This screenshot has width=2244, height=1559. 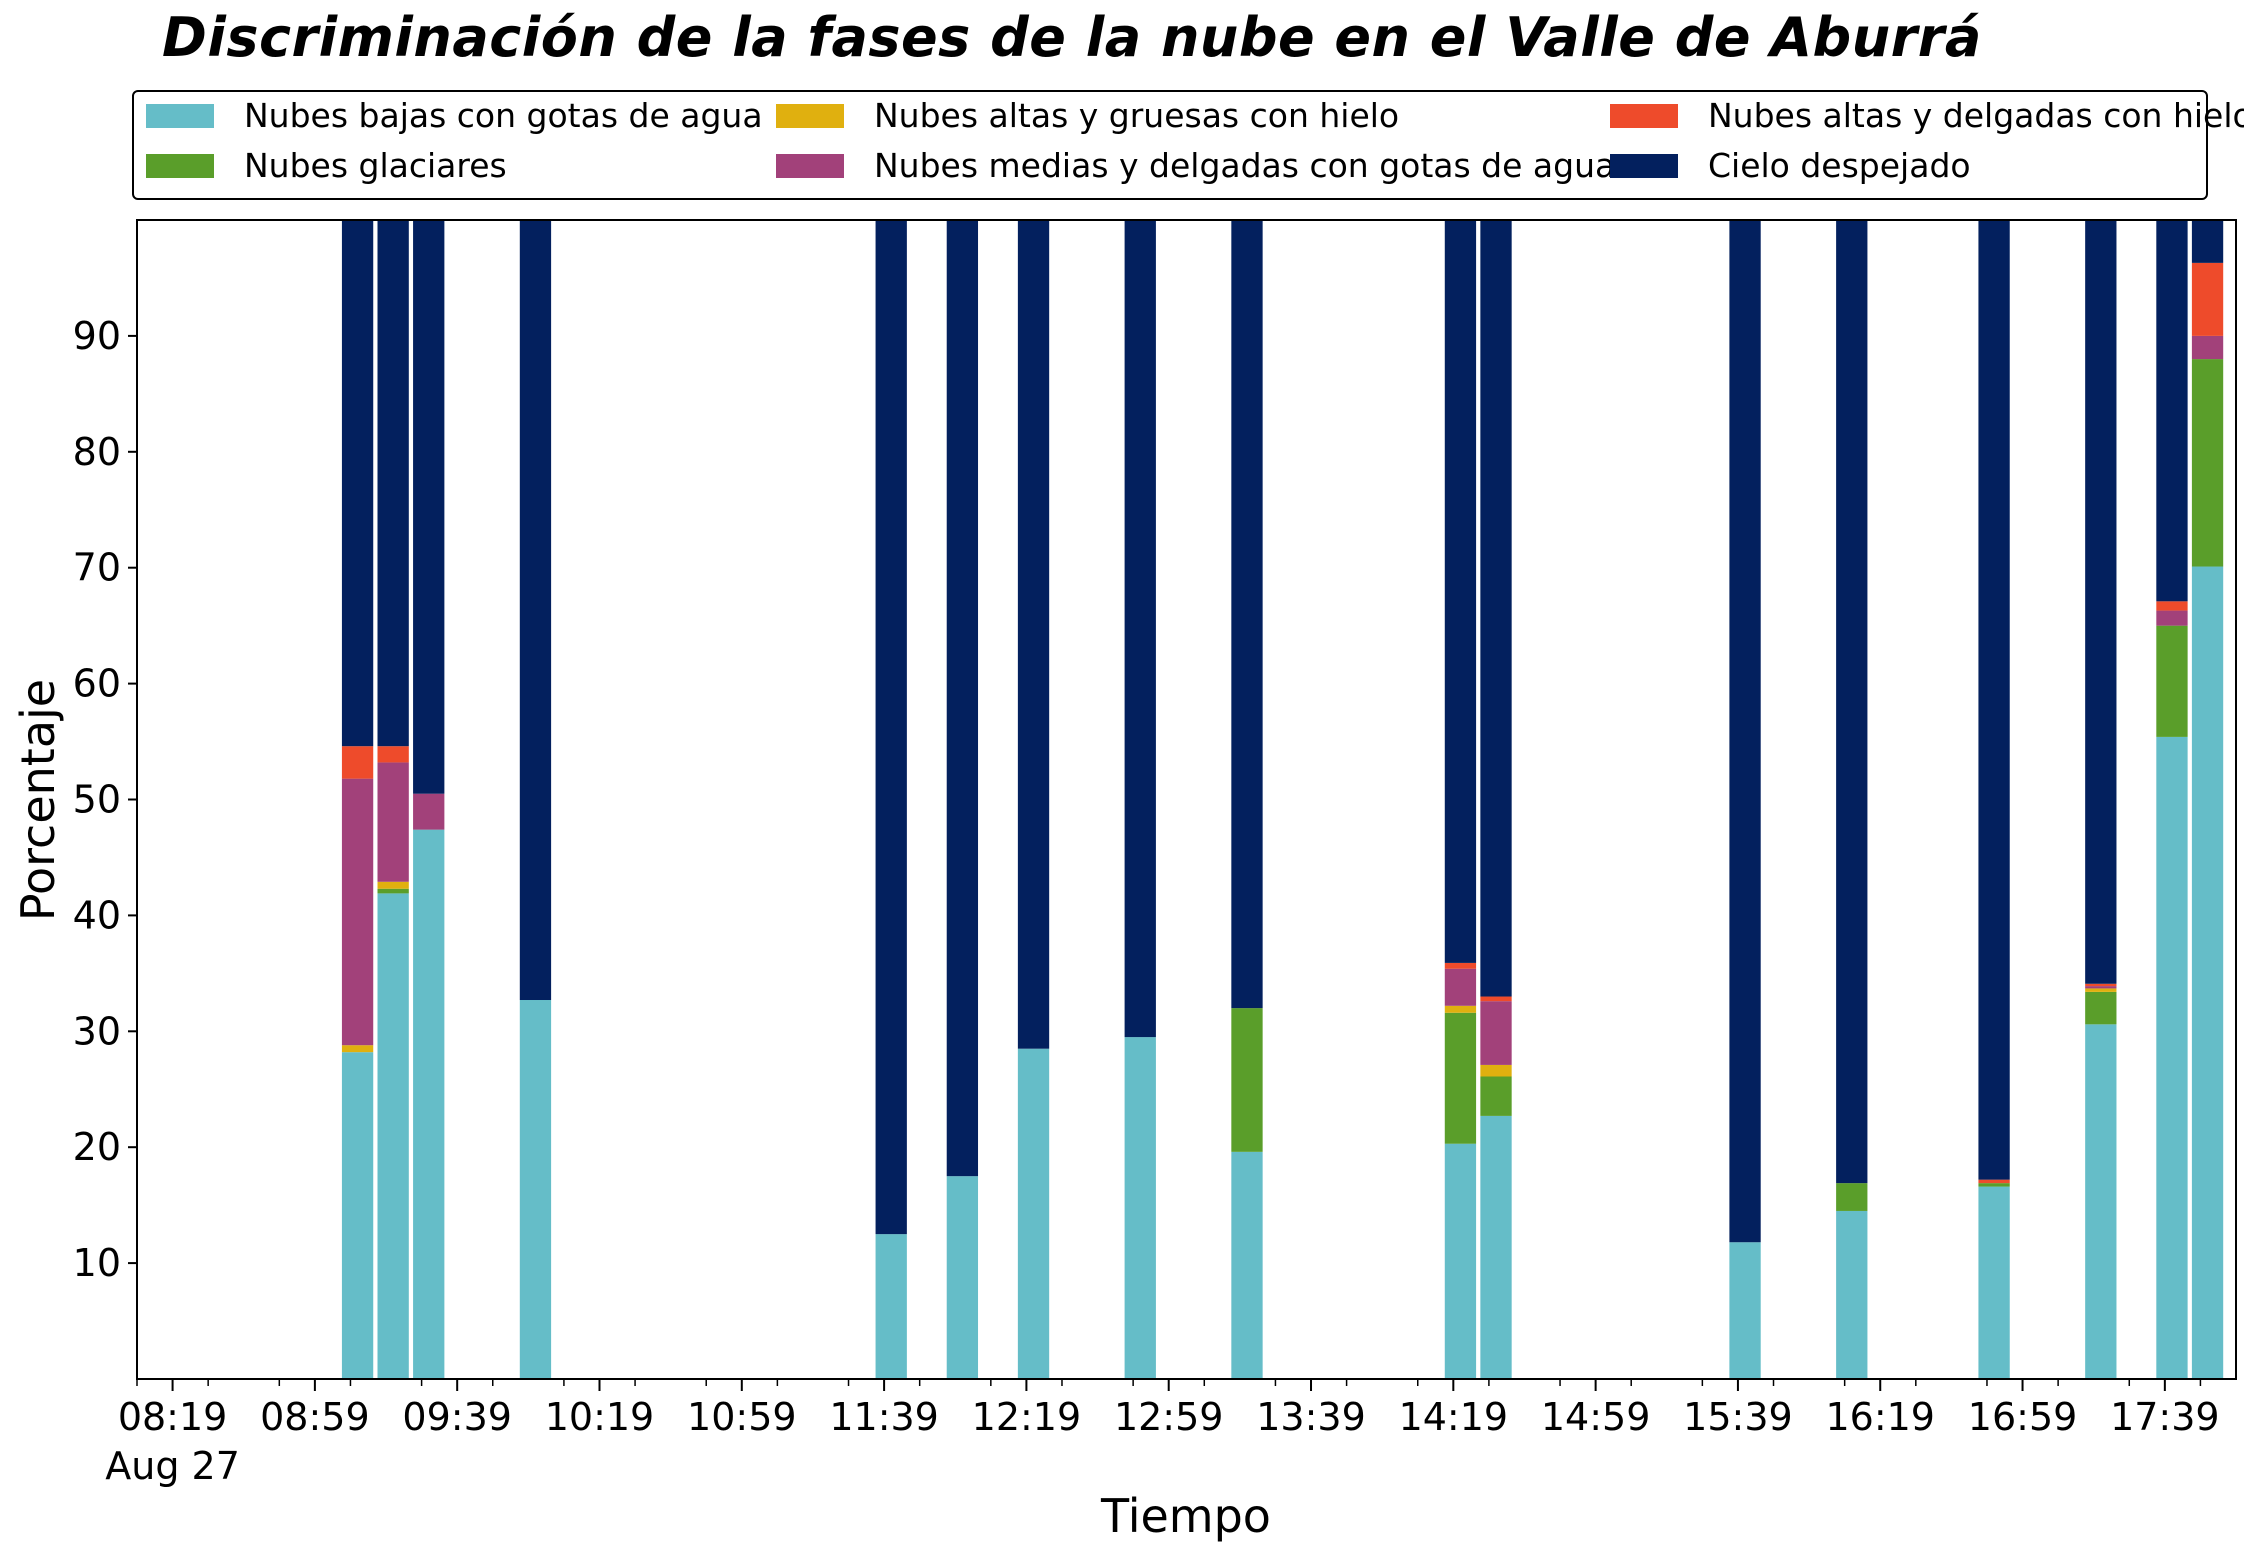 I want to click on x-tick-label: 12:19, so click(x=1027, y=1417).